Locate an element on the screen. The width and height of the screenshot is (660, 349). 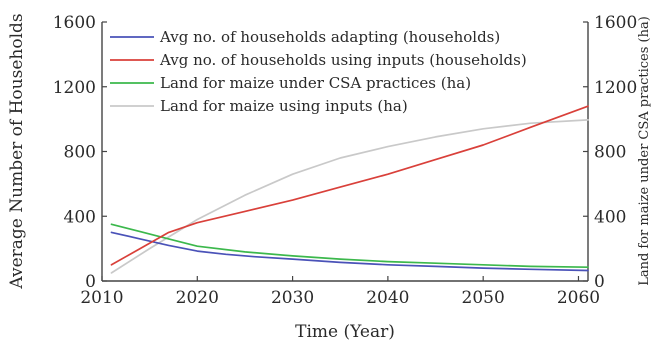
x-axis-label: Time (Year) is located at coordinates (345, 332).